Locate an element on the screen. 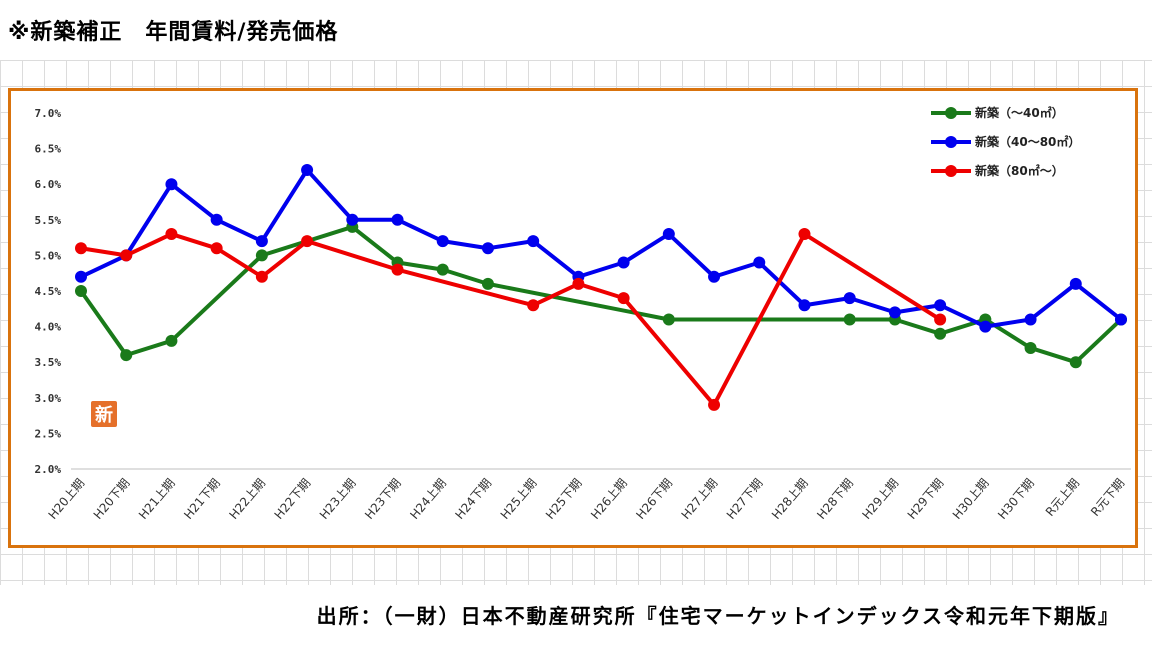 This screenshot has width=1152, height=648. x-tick-label: H20上期 is located at coordinates (67, 499).